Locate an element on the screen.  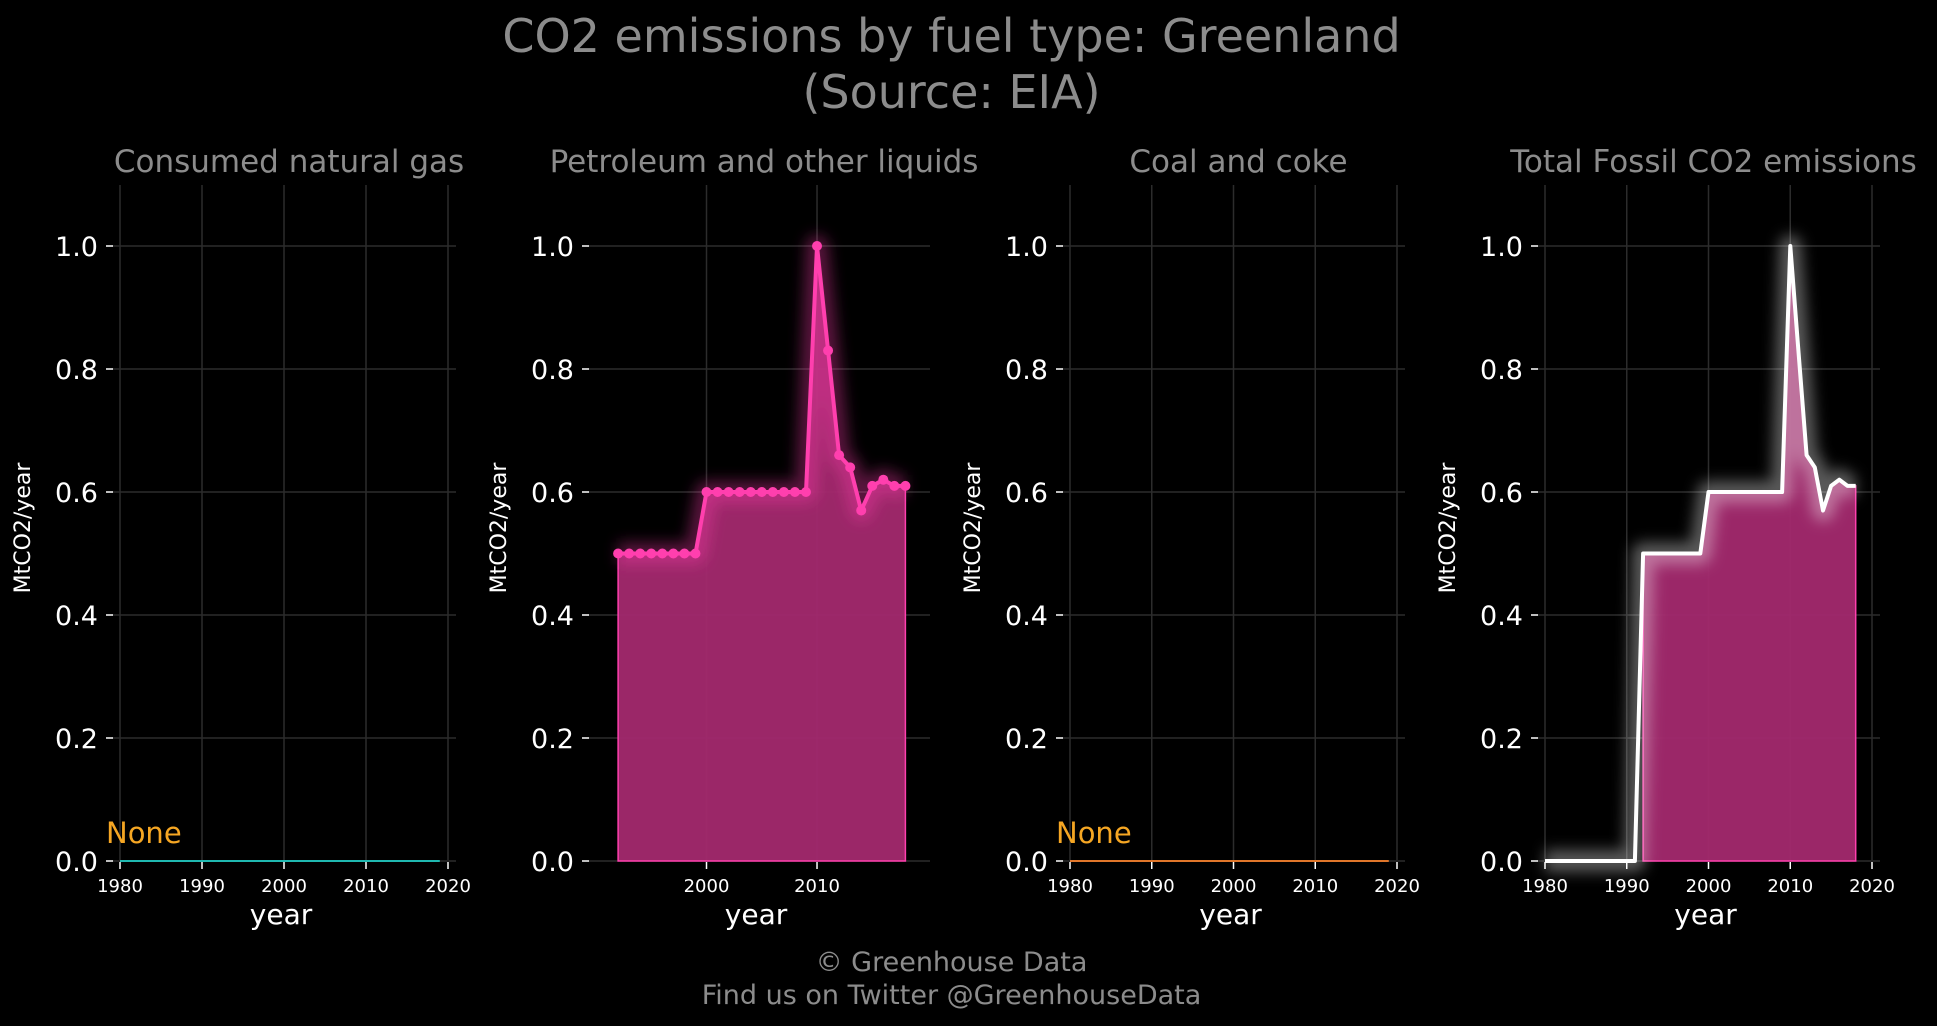
series-line is located at coordinates (1700, 553).